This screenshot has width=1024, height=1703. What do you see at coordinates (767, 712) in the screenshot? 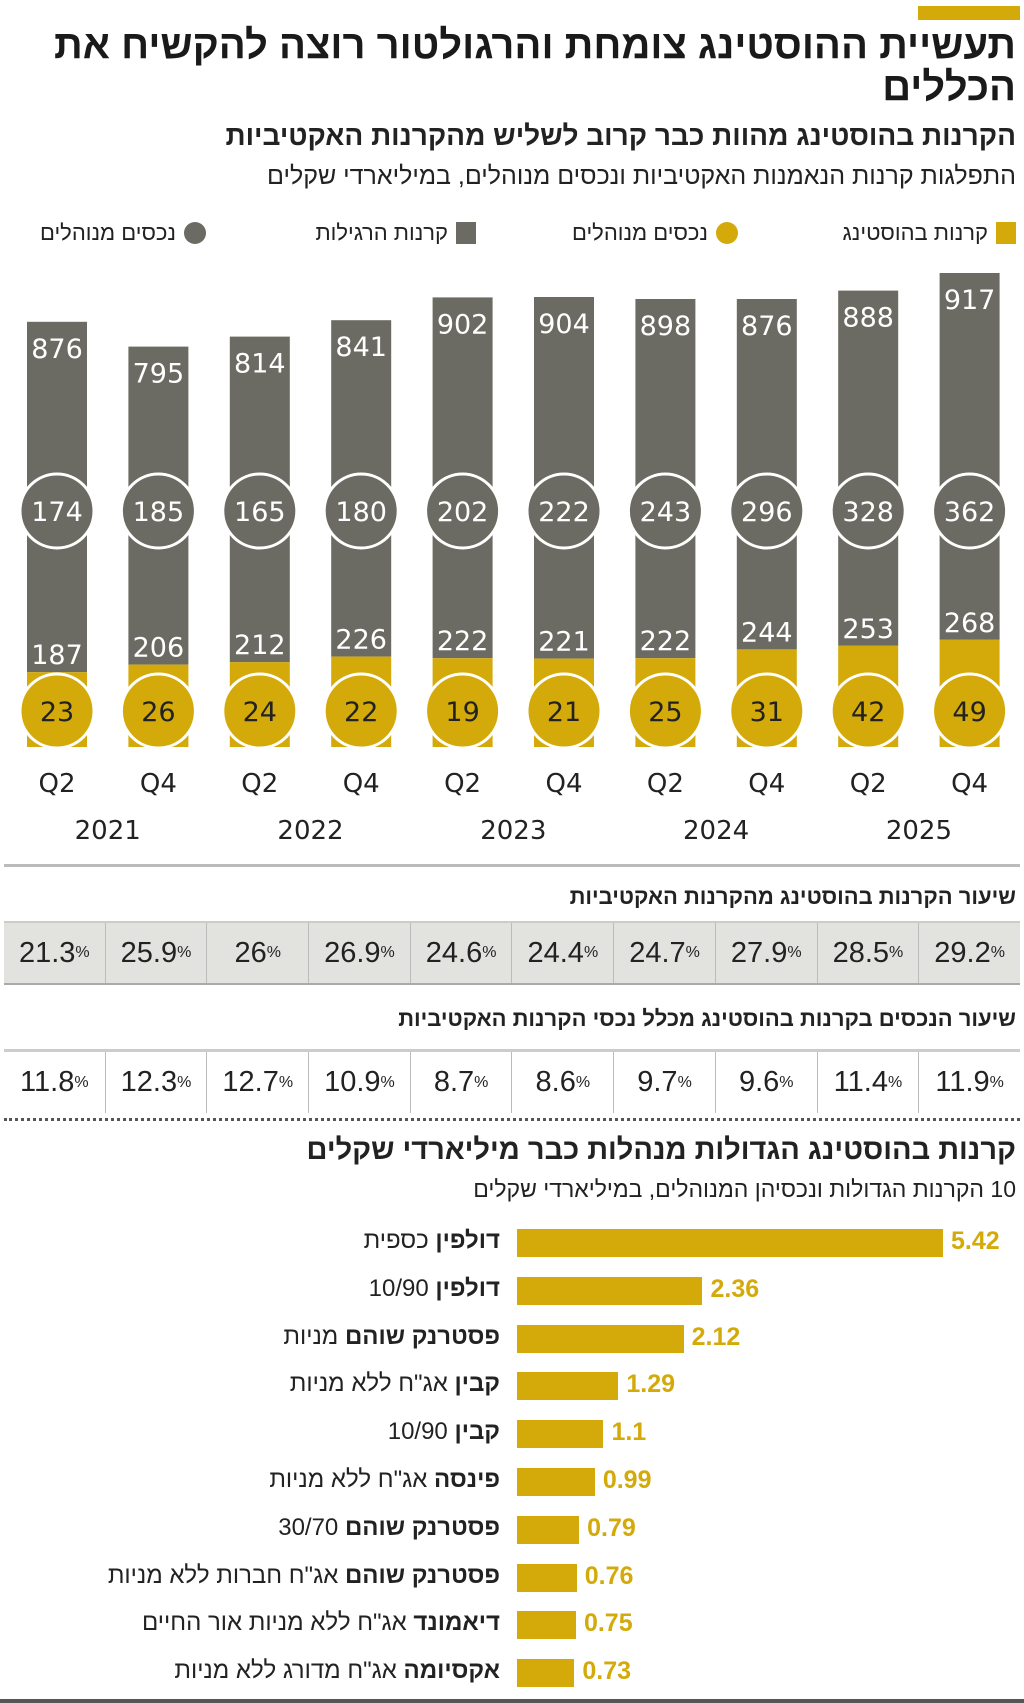
I see `label-hosting-assets: 31` at bounding box center [767, 712].